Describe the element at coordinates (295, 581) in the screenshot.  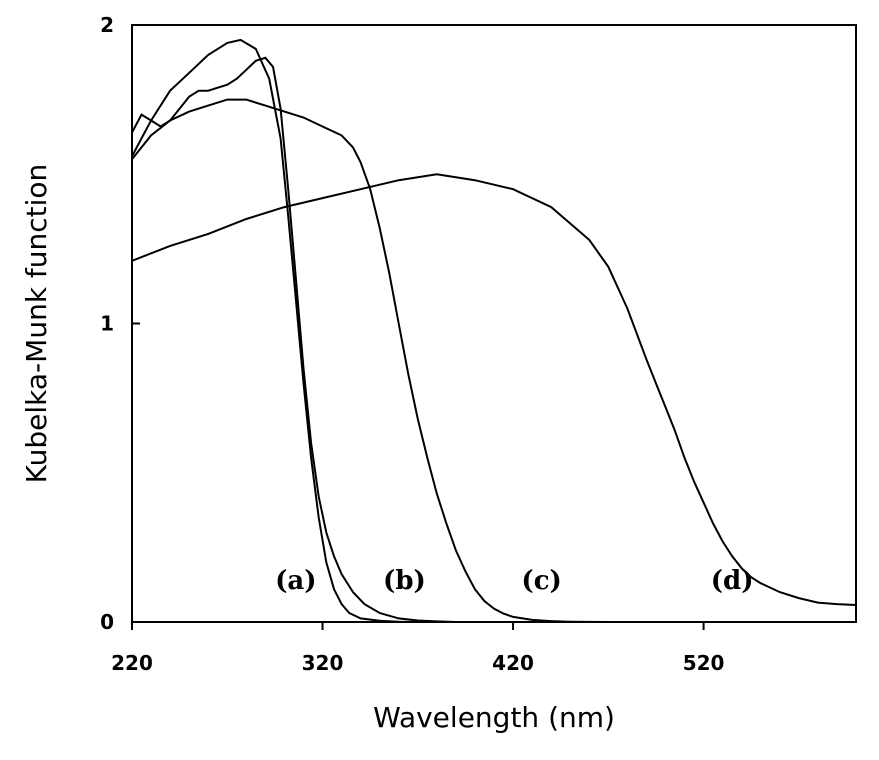
I see `curve-label-a: (a)` at that location.